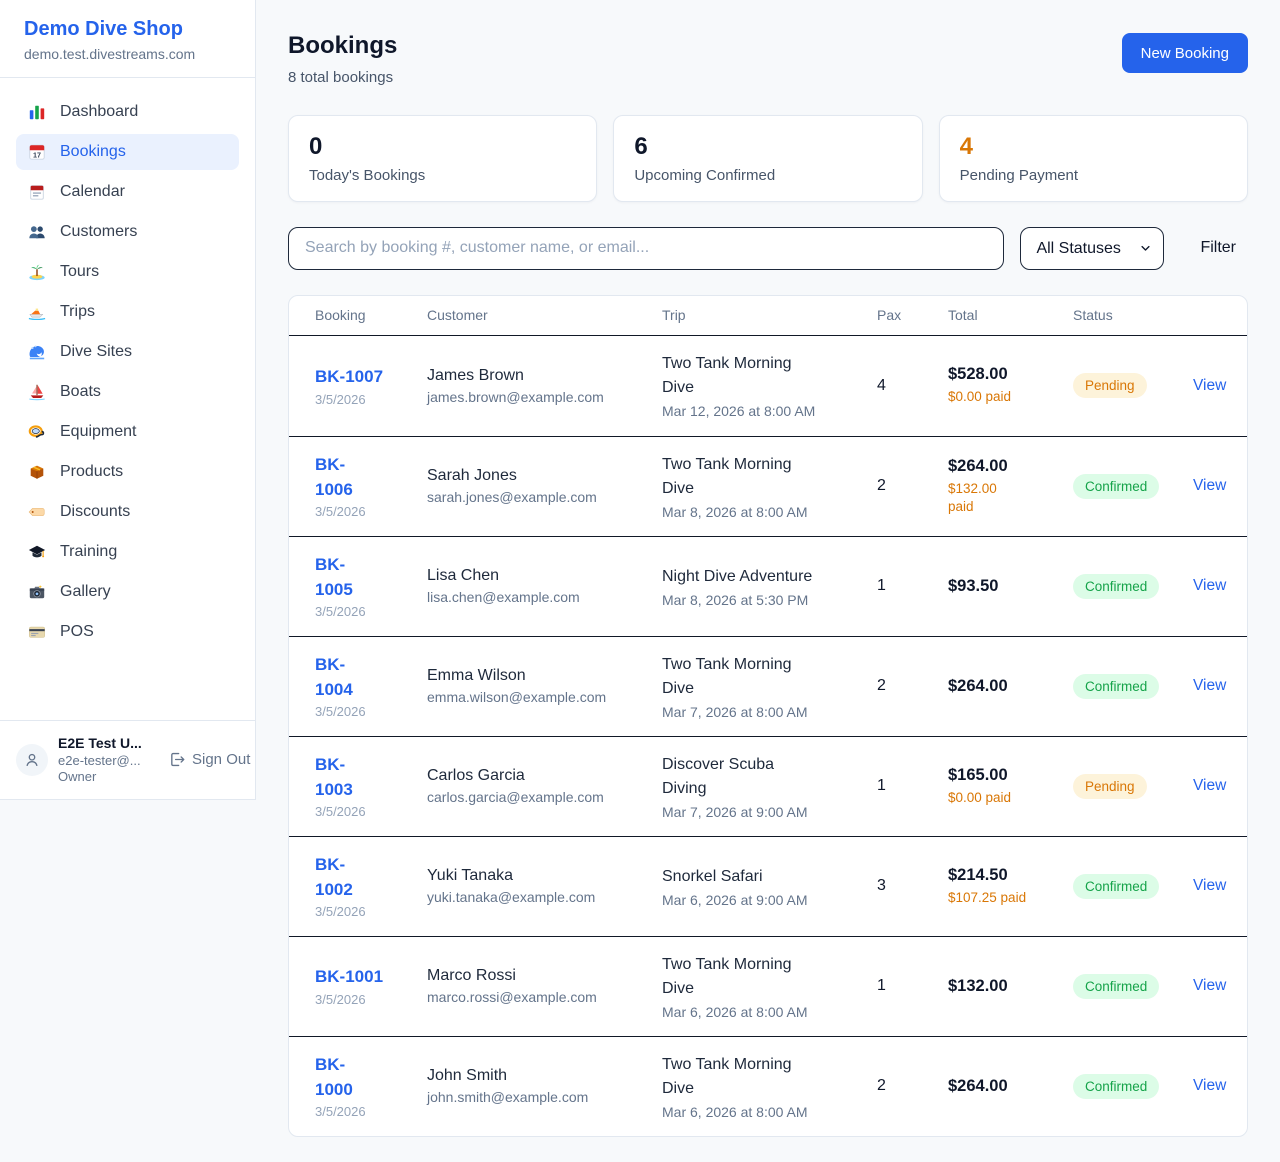 This screenshot has height=1162, width=1280. I want to click on search-input, so click(646, 248).